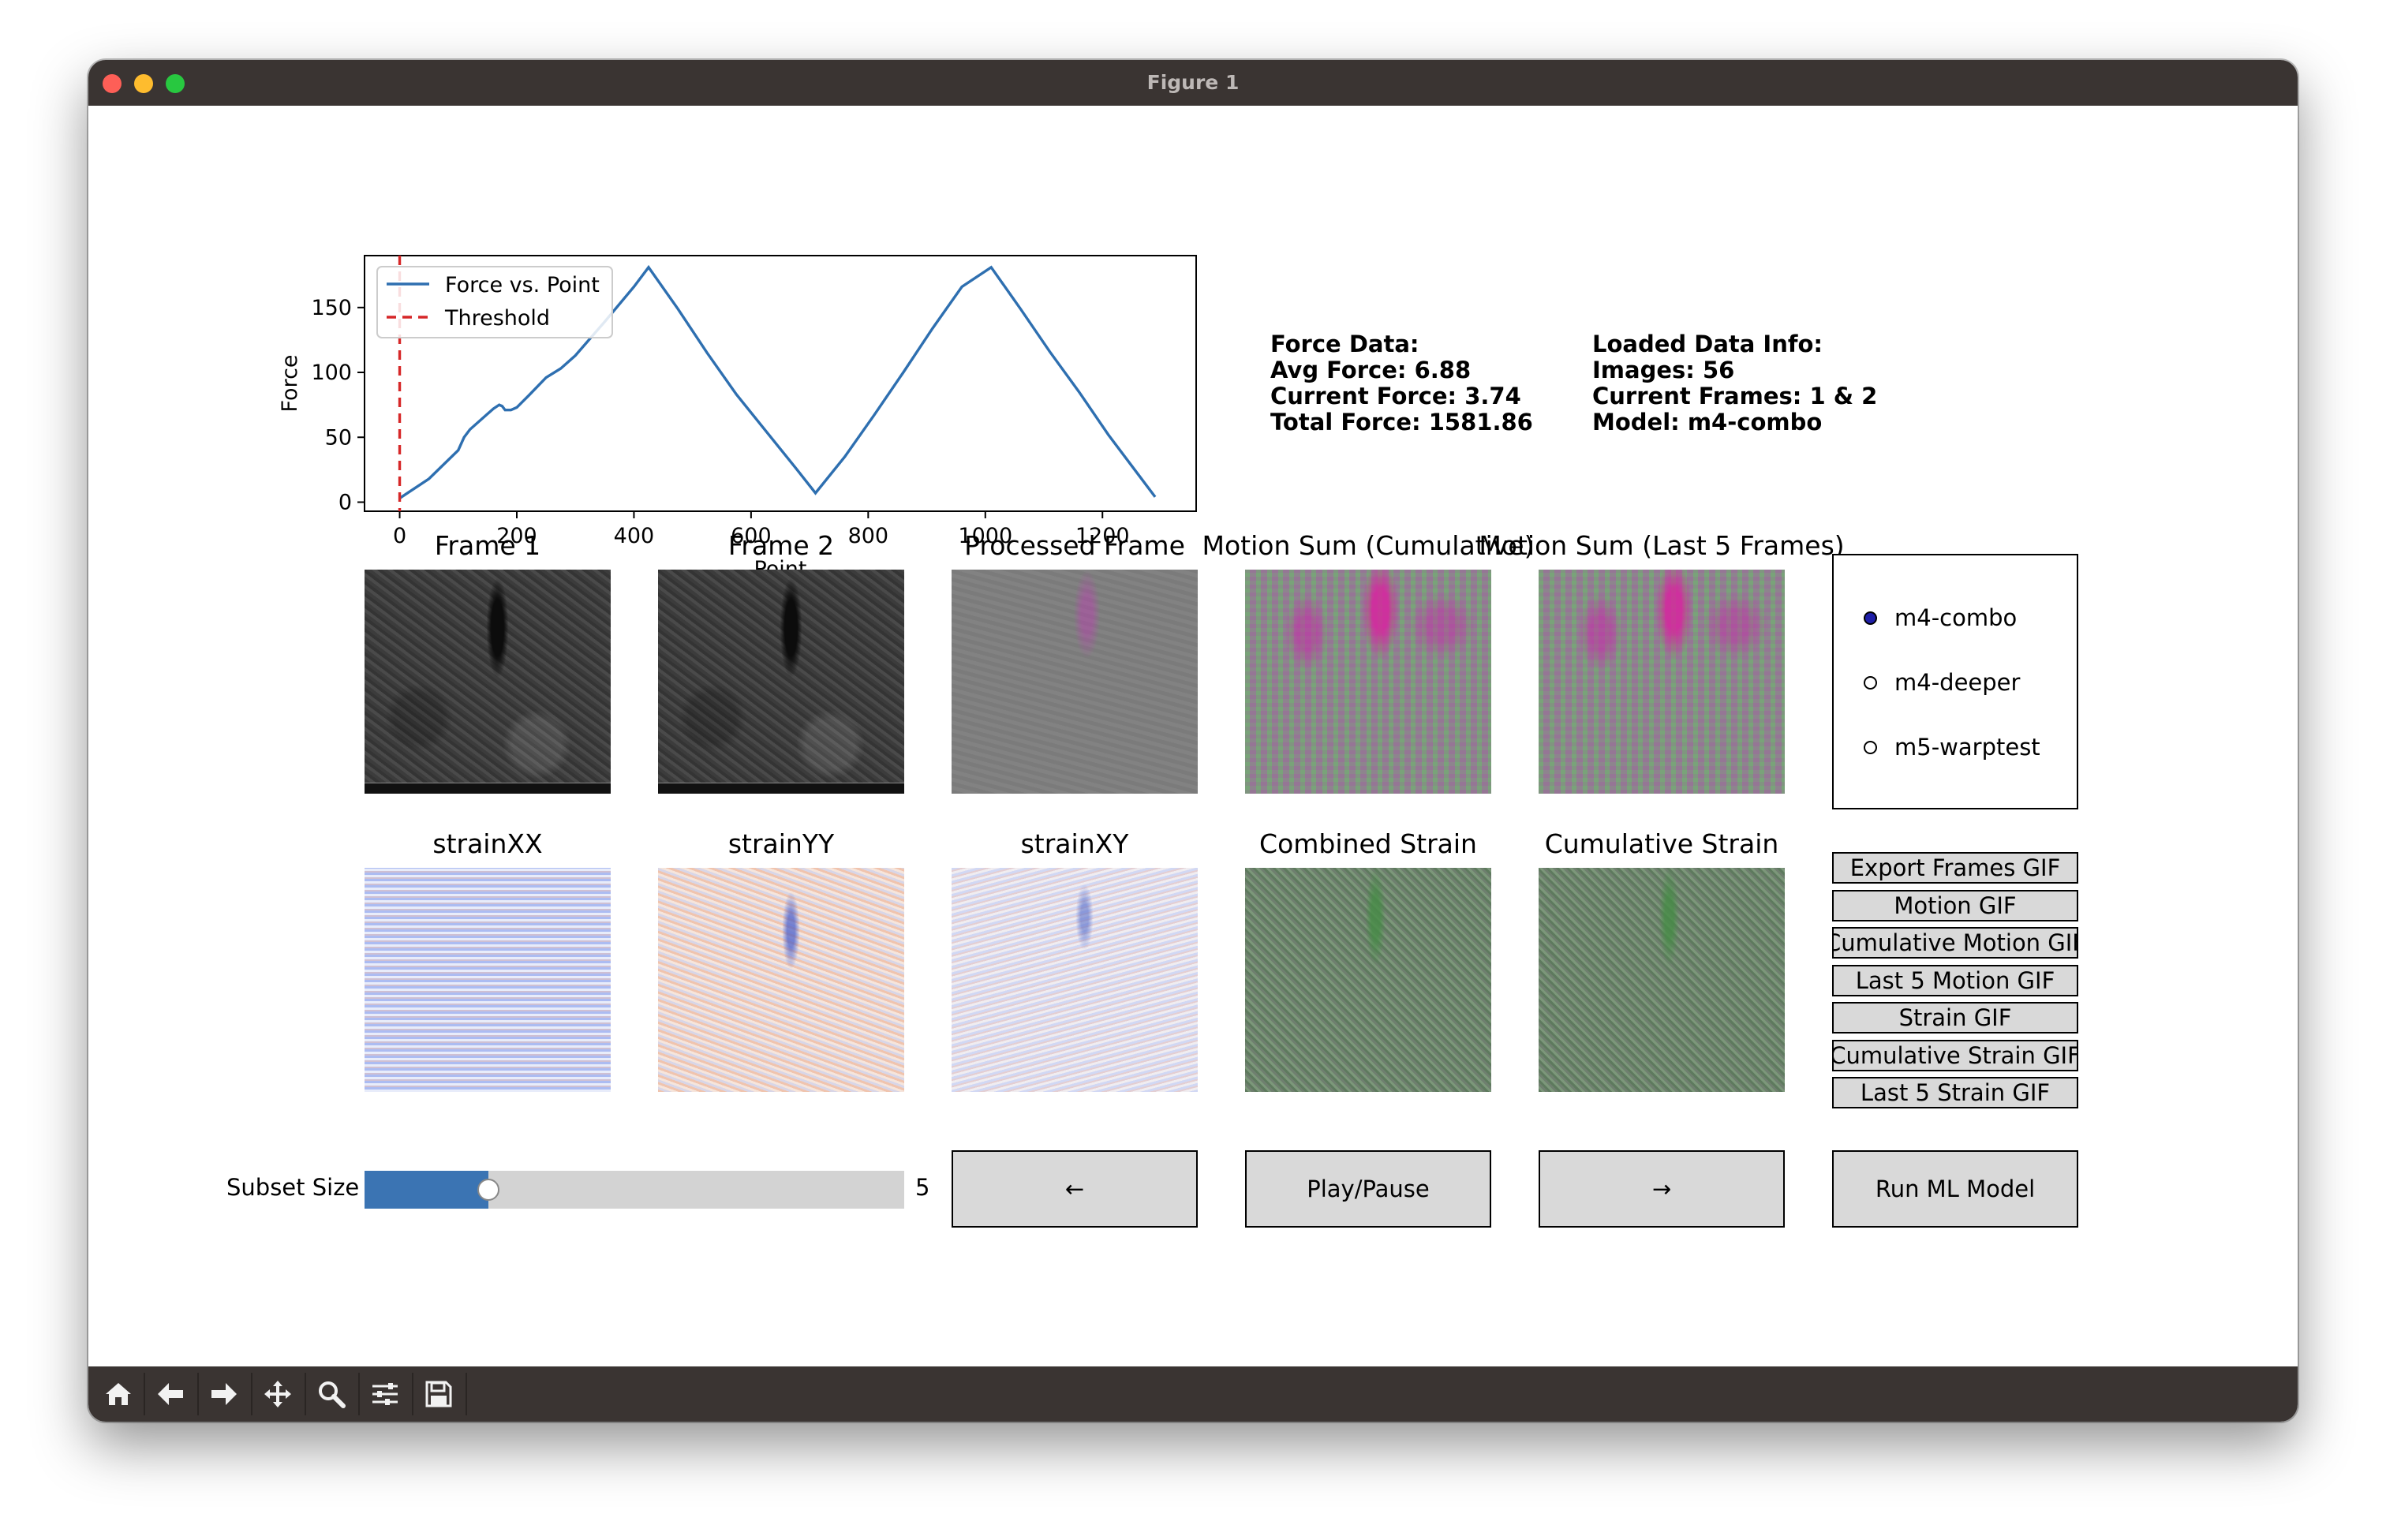 The image size is (2386, 1540). What do you see at coordinates (290, 383) in the screenshot?
I see `y-axis-label: Force` at bounding box center [290, 383].